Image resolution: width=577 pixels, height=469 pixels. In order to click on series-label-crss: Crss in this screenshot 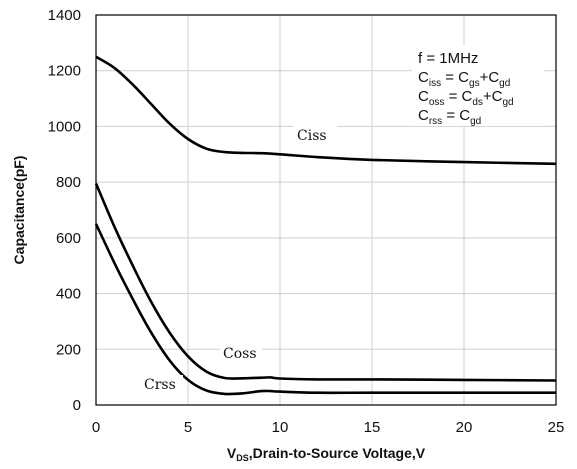, I will do `click(160, 385)`.